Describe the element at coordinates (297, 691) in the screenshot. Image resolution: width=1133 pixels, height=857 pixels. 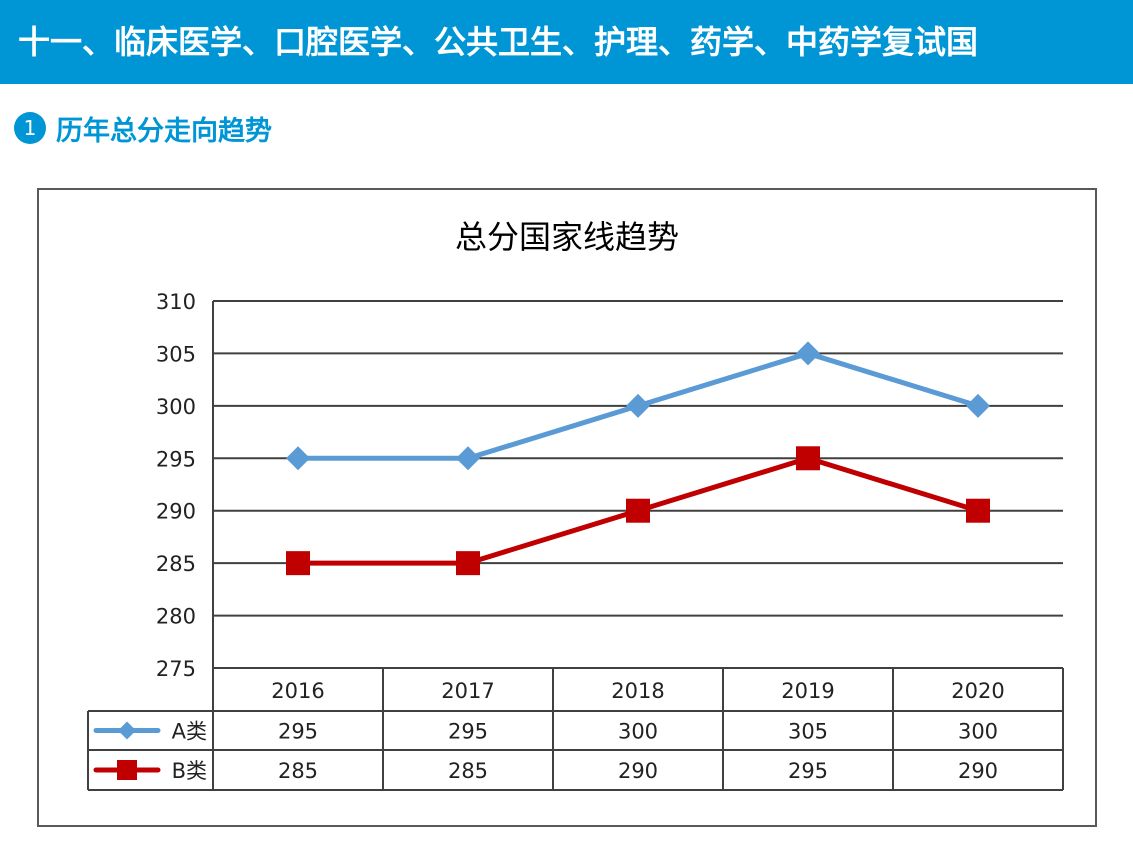
I see `x-tick-label: 2016` at that location.